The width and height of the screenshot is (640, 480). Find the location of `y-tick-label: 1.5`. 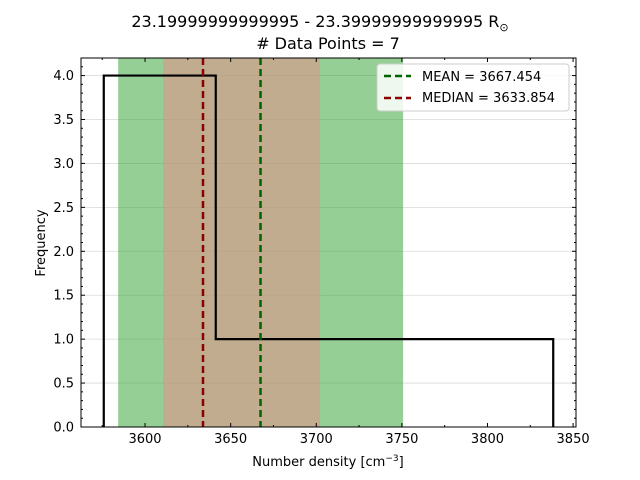

y-tick-label: 1.5 is located at coordinates (63, 296).